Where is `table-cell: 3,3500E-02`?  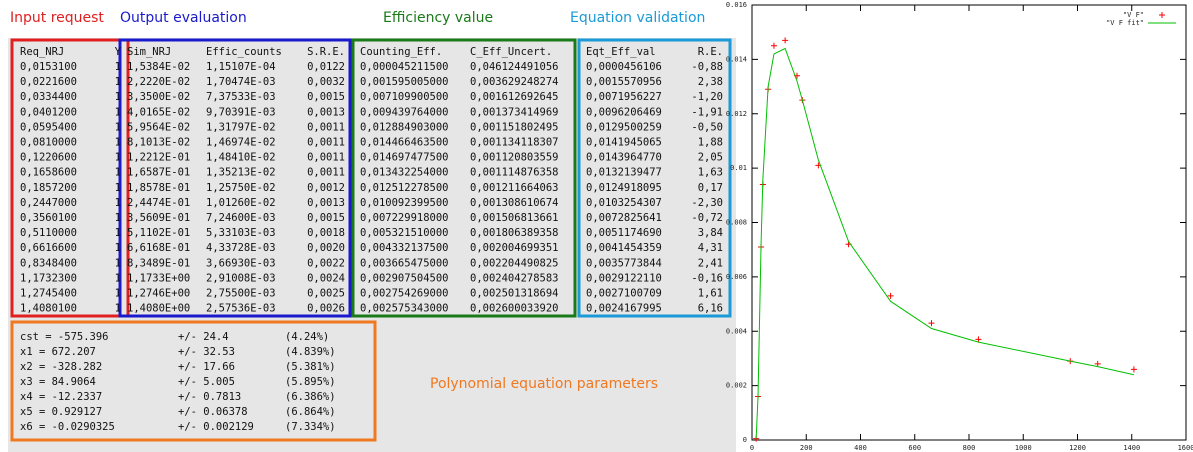 table-cell: 3,3500E-02 is located at coordinates (158, 97).